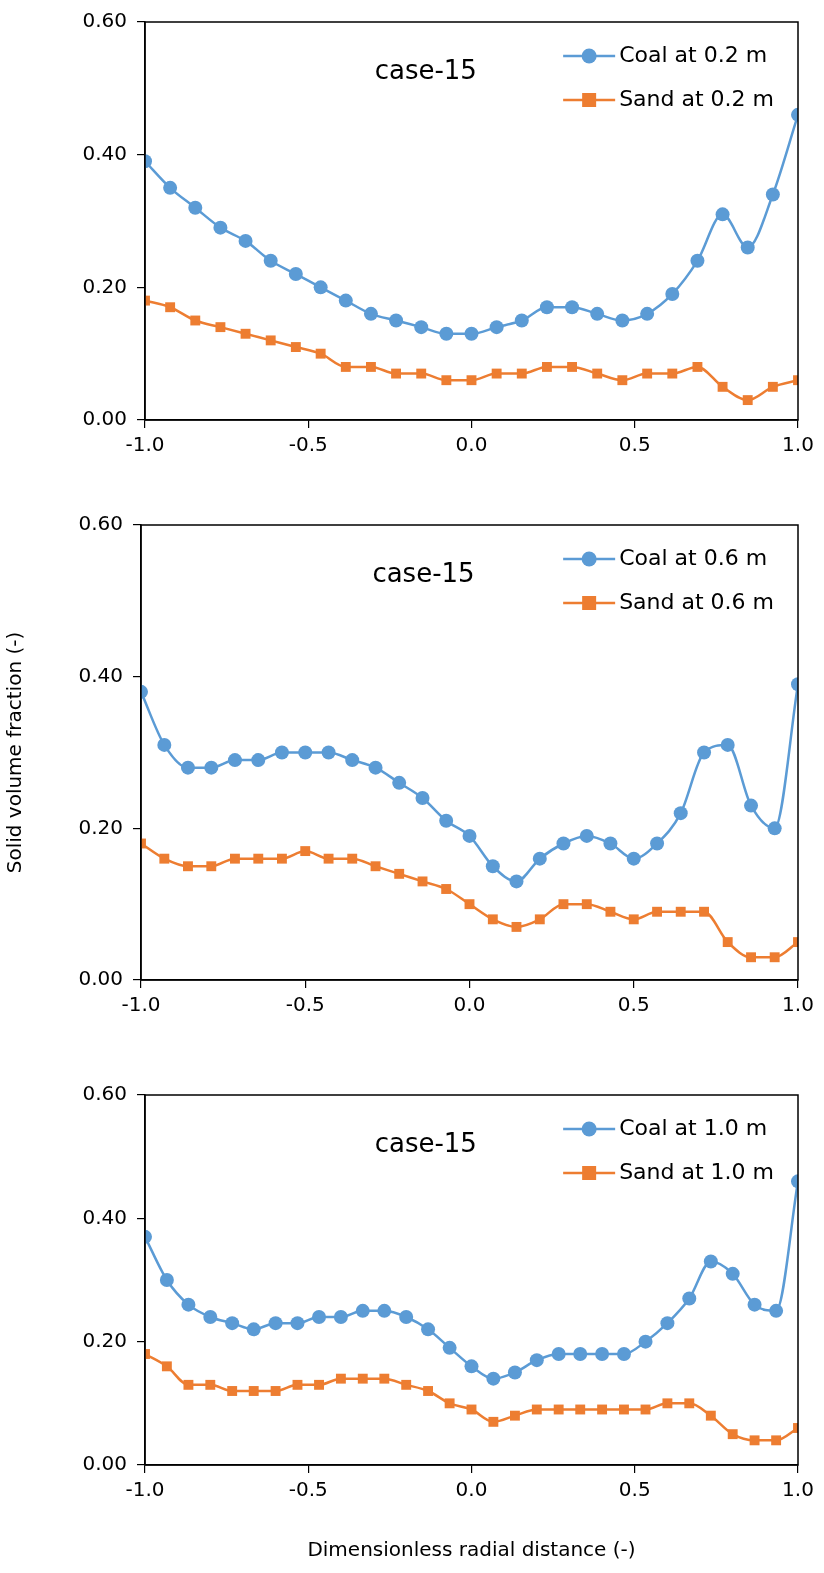 This screenshot has height=1573, width=824. I want to click on y-tick-label: 0.40, so click(100, 674).